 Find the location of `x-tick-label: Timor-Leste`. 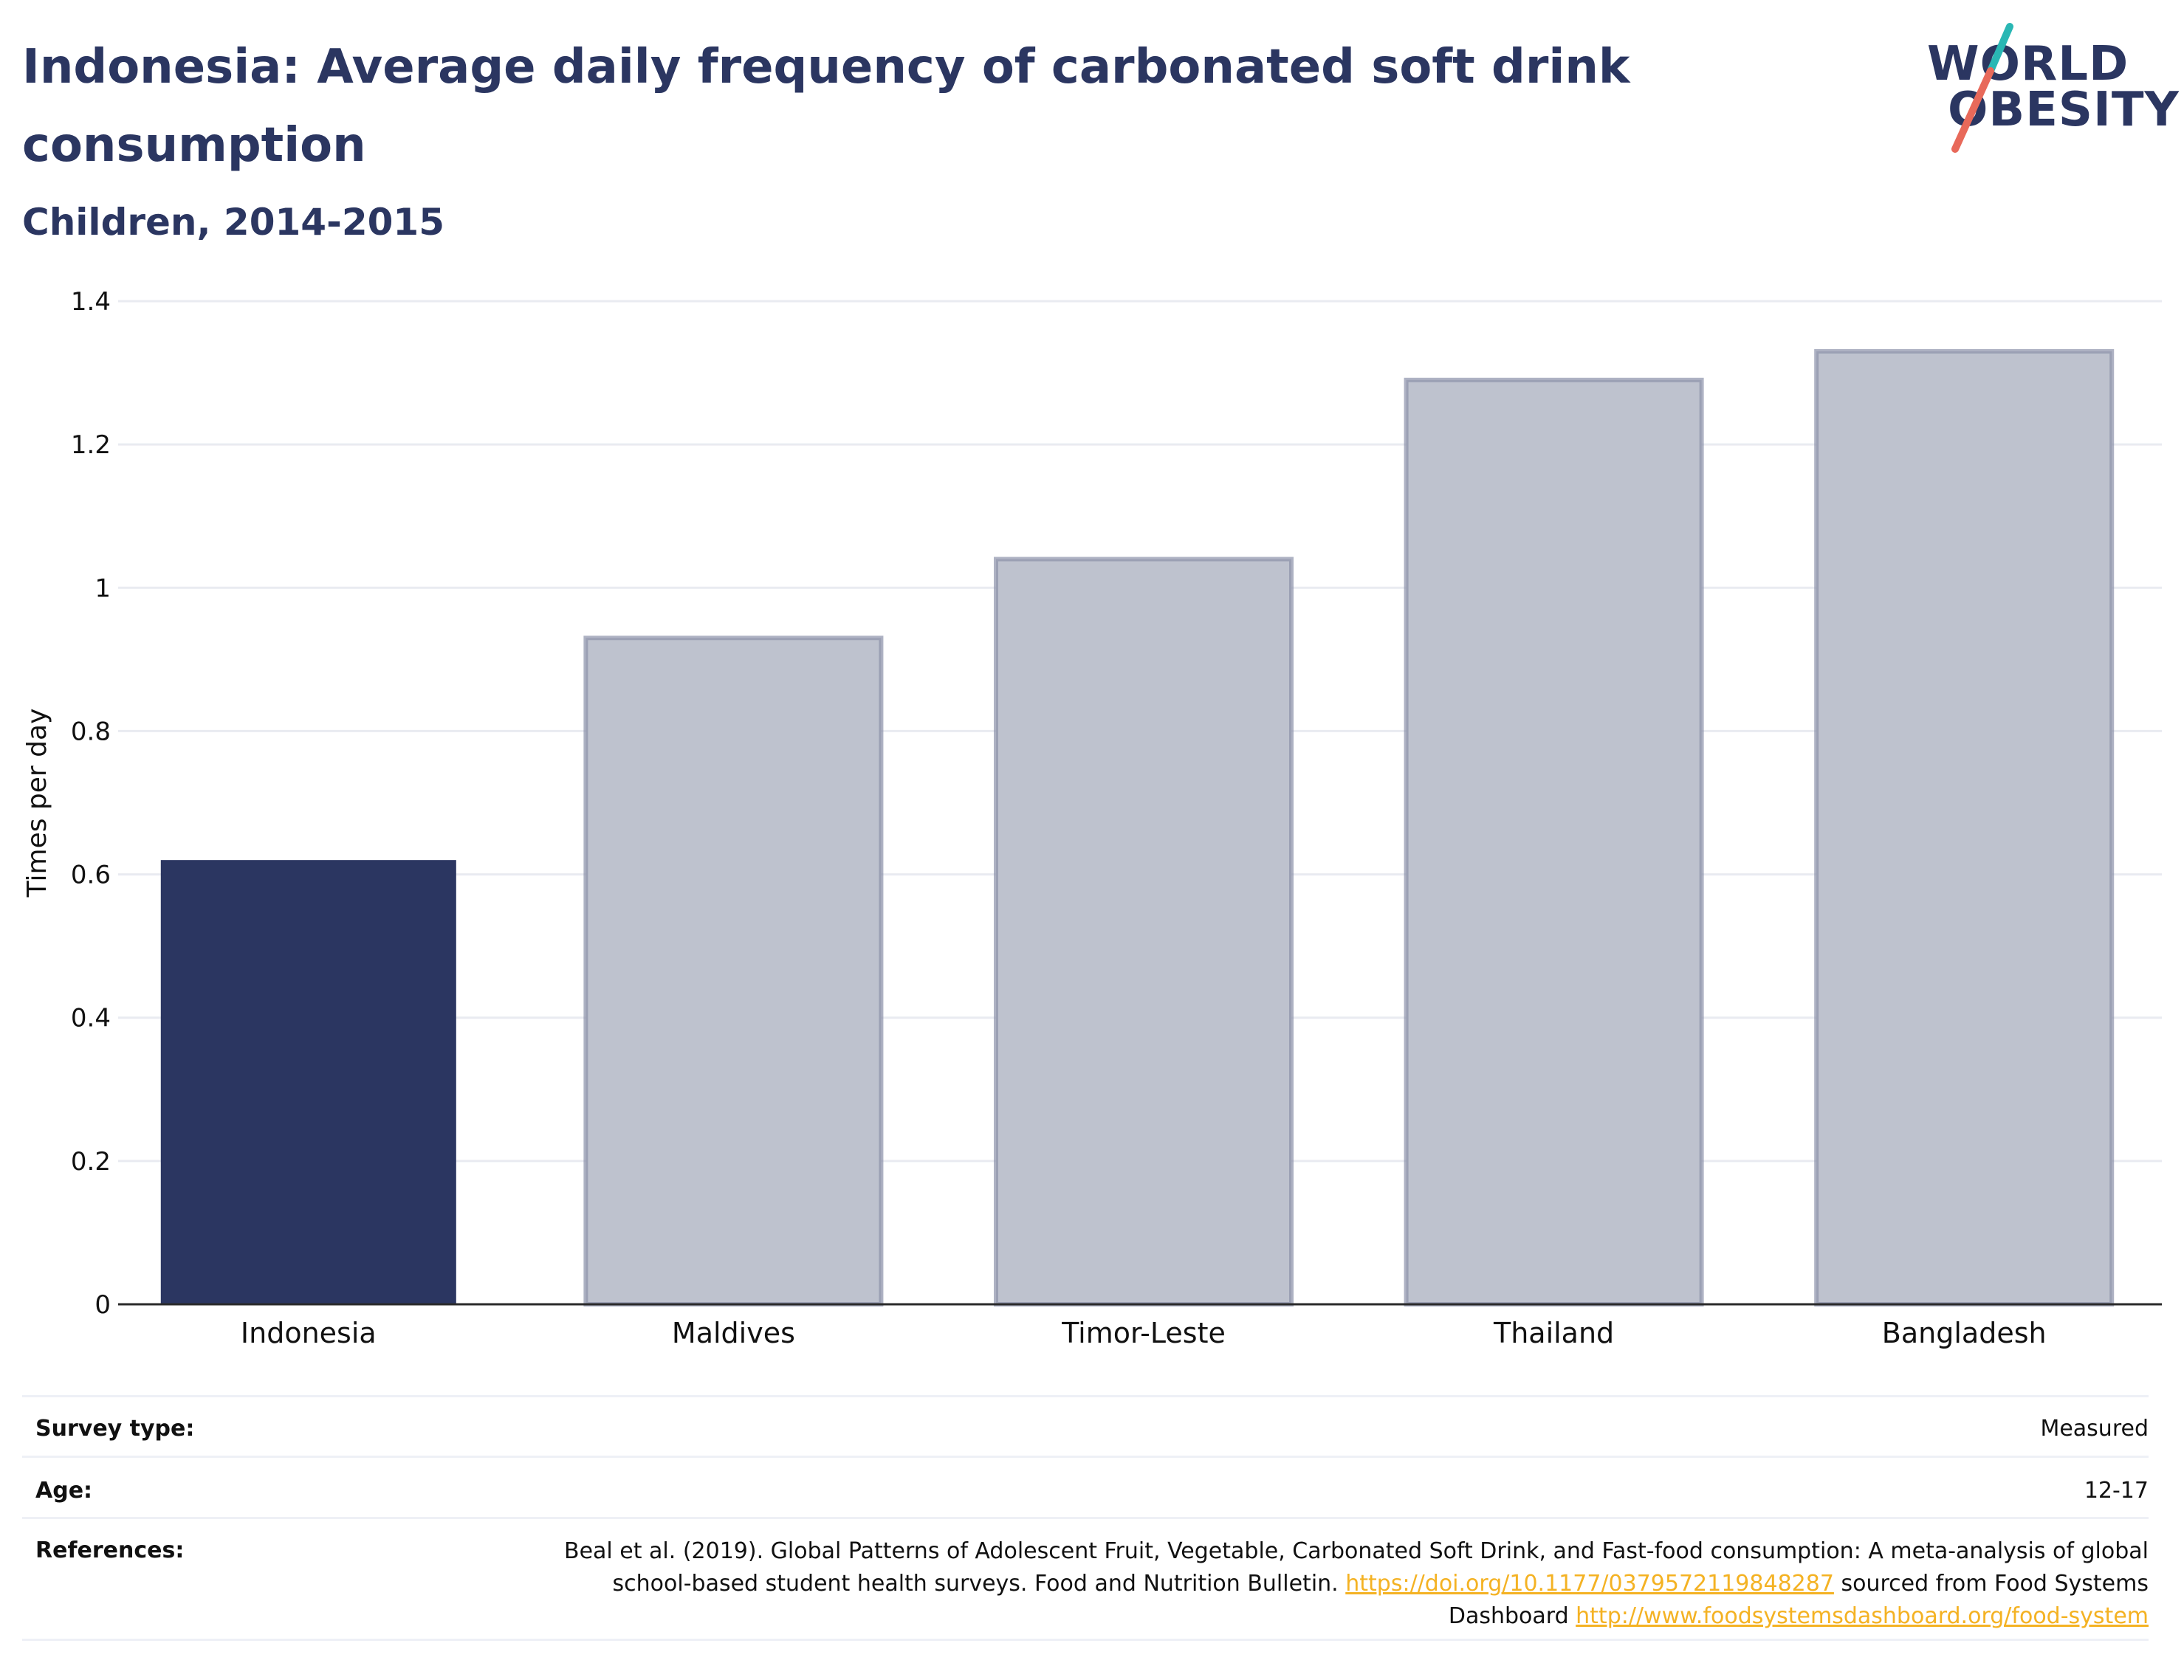

x-tick-label: Timor-Leste is located at coordinates (1143, 1333).